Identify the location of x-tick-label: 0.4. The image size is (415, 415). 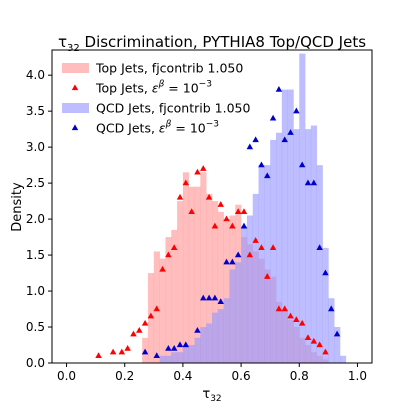
(182, 376).